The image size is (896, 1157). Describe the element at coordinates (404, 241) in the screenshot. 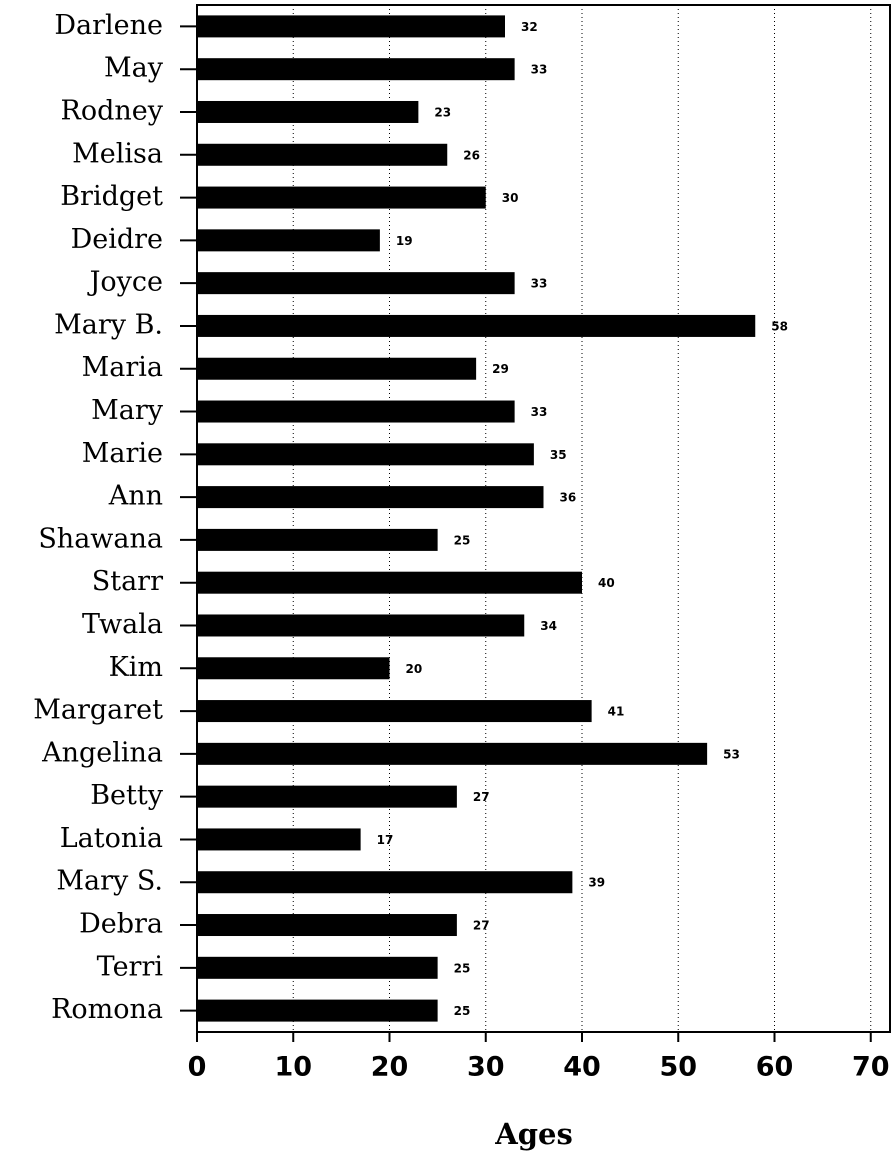

I see `value-label: 19` at that location.